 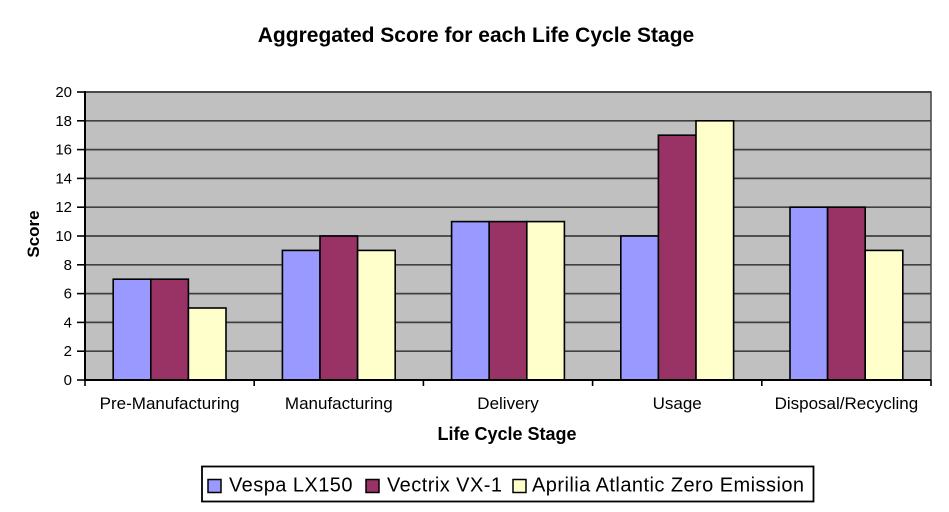 I want to click on svg-text: Vespa LX150, so click(x=291, y=486).